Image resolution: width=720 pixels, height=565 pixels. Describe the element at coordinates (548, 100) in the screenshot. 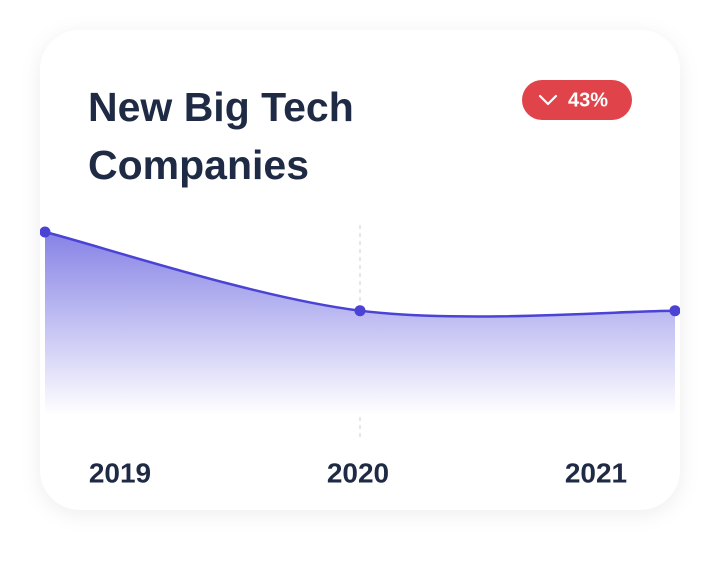

I see `down-icon` at that location.